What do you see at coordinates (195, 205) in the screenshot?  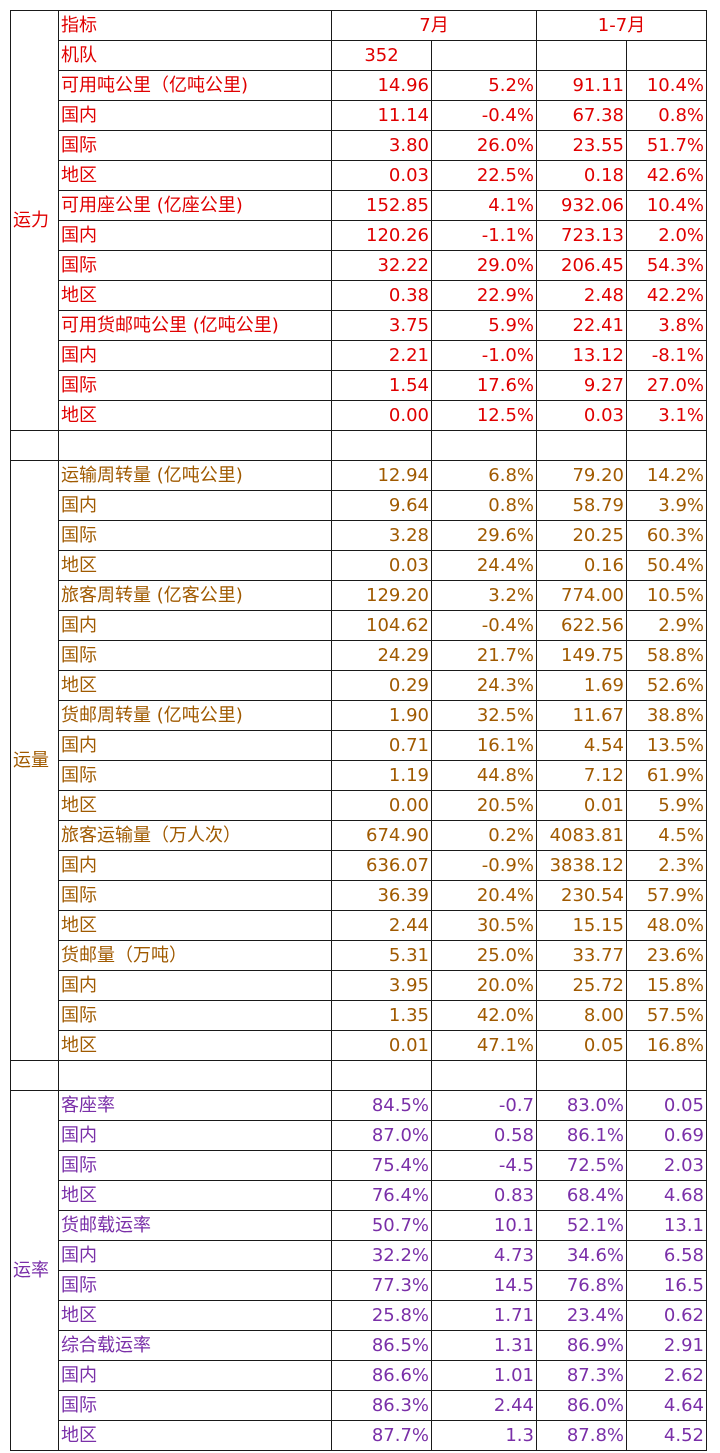 I see `row-label: 可用座公里 (亿座公里)` at bounding box center [195, 205].